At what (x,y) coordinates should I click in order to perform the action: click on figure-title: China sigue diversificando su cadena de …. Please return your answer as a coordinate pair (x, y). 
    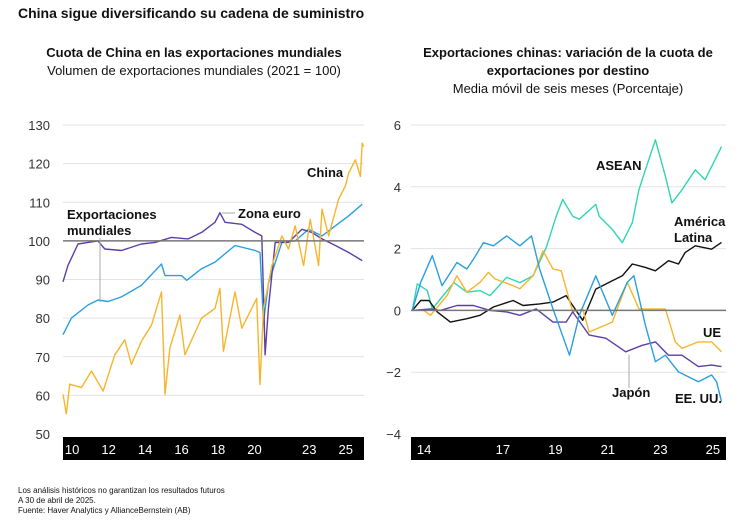
    Looking at the image, I should click on (191, 13).